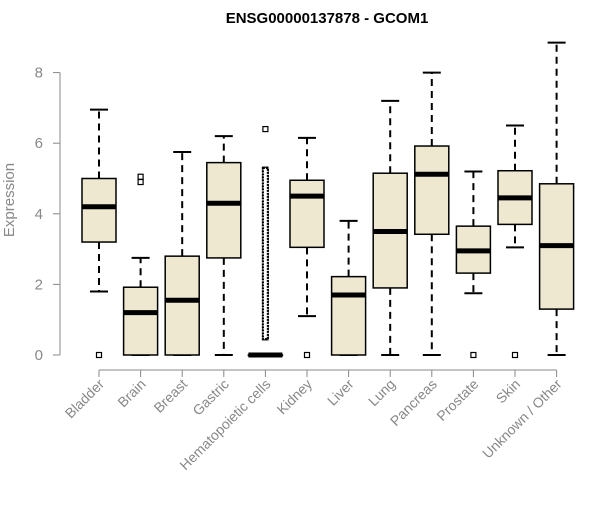 The image size is (600, 505). I want to click on y-tick-label: 4, so click(39, 214).